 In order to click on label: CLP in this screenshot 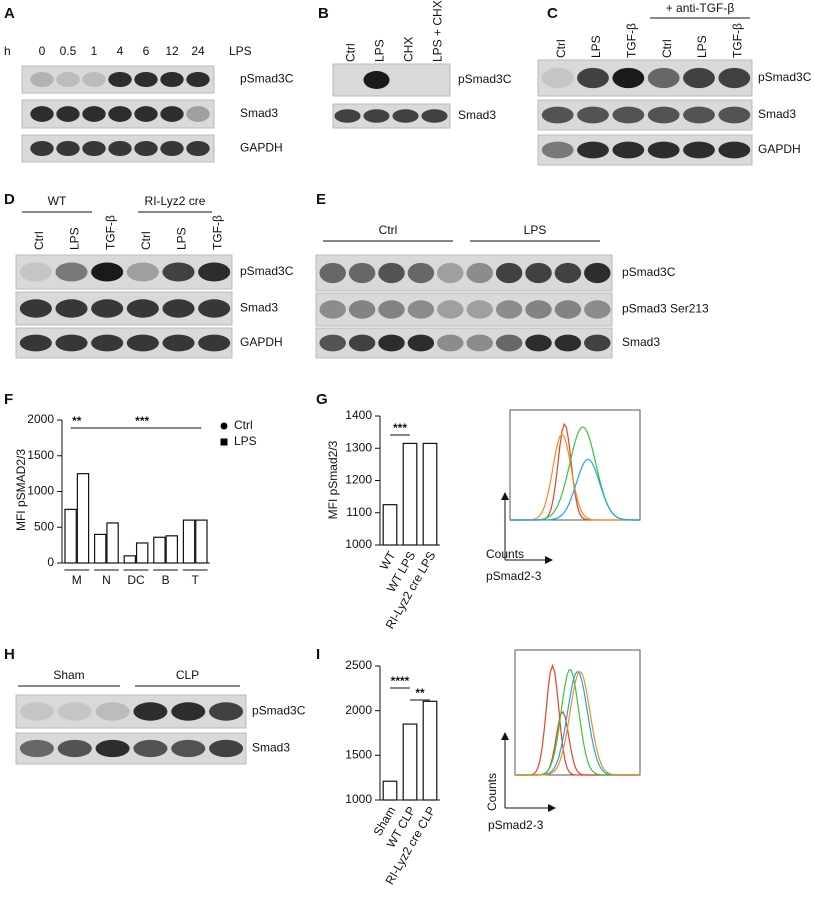, I will do `click(187, 675)`.